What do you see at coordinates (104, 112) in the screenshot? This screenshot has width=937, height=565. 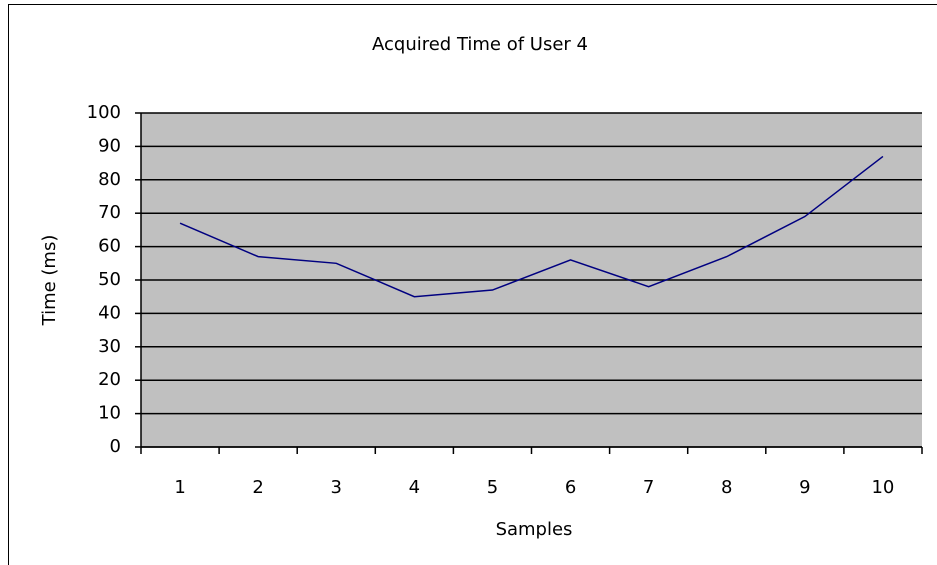 I see `y-tick-label: 100` at bounding box center [104, 112].